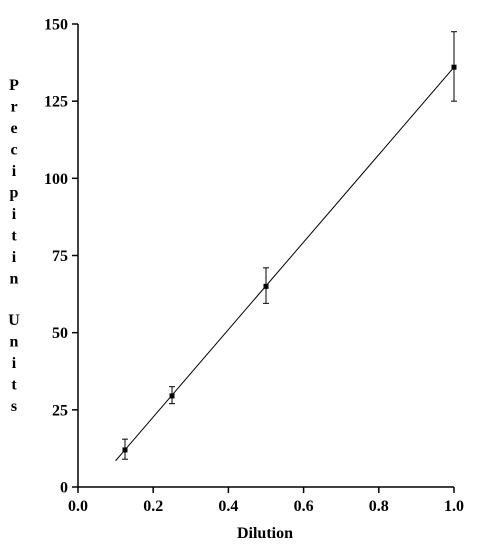 The image size is (478, 556). Describe the element at coordinates (60, 333) in the screenshot. I see `y-tick-label: 50` at that location.